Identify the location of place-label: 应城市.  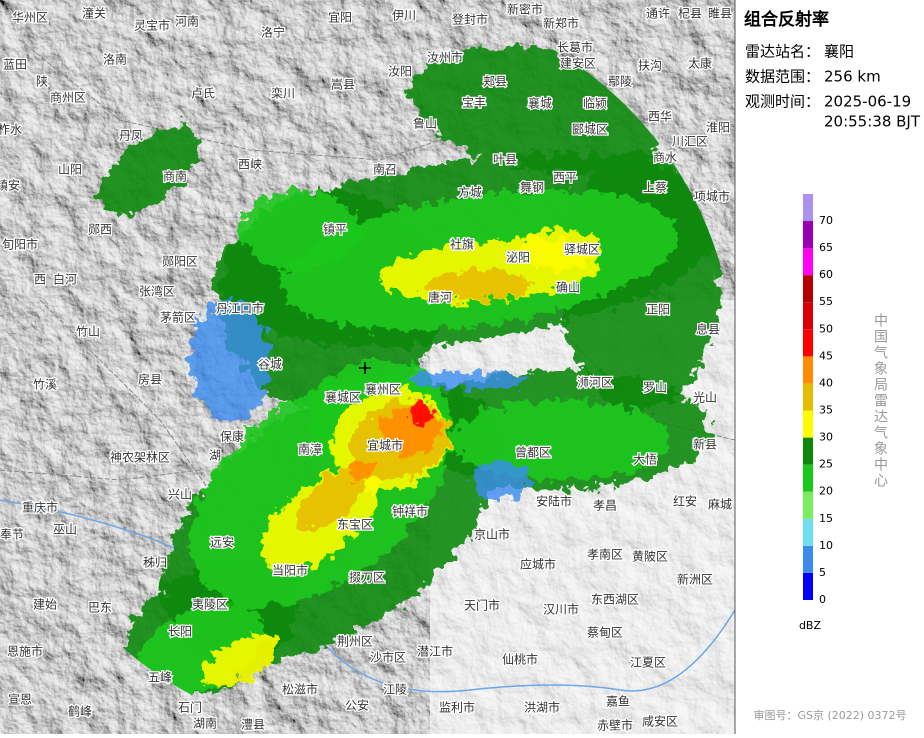
(538, 564).